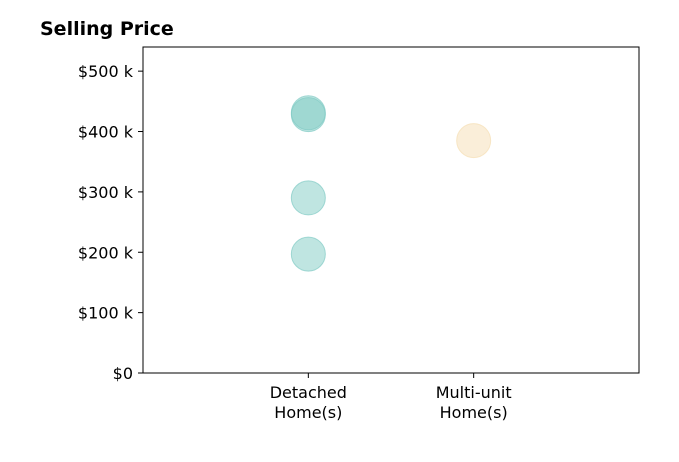 The width and height of the screenshot is (679, 462). What do you see at coordinates (123, 373) in the screenshot?
I see `y-tick-label: $0` at bounding box center [123, 373].